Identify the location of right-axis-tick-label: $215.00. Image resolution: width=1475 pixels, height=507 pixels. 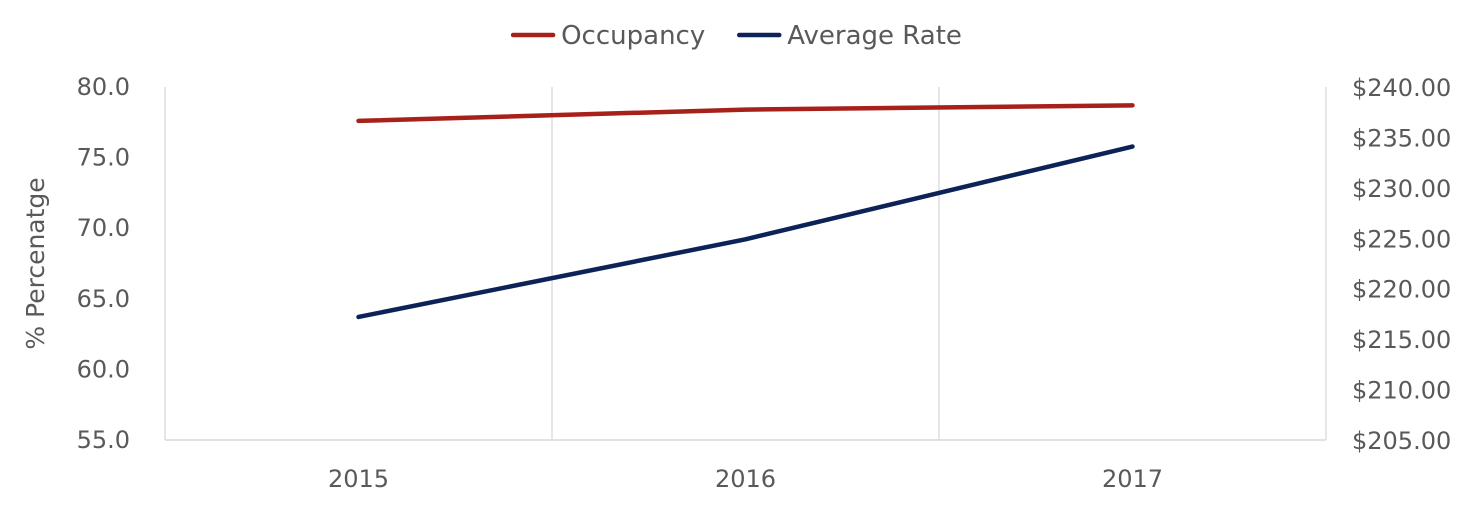
(1401, 340).